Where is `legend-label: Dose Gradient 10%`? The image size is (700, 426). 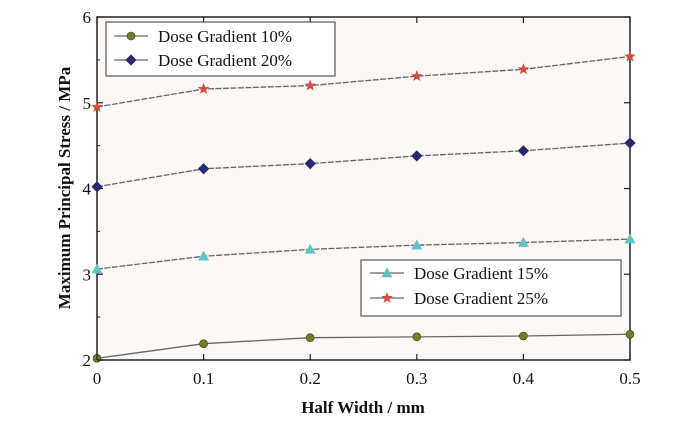 legend-label: Dose Gradient 10% is located at coordinates (225, 36).